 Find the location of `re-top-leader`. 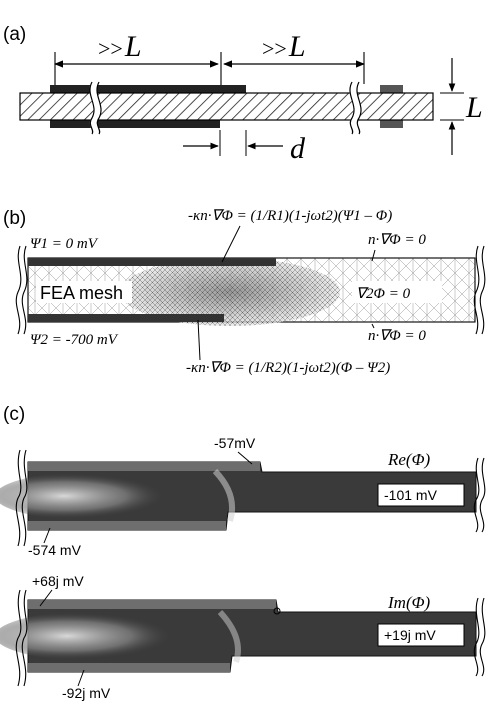

re-top-leader is located at coordinates (245, 458).